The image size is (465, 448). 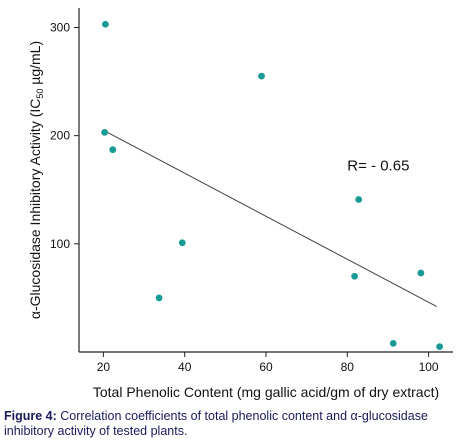 I want to click on x-tick-label: 20, so click(x=104, y=367).